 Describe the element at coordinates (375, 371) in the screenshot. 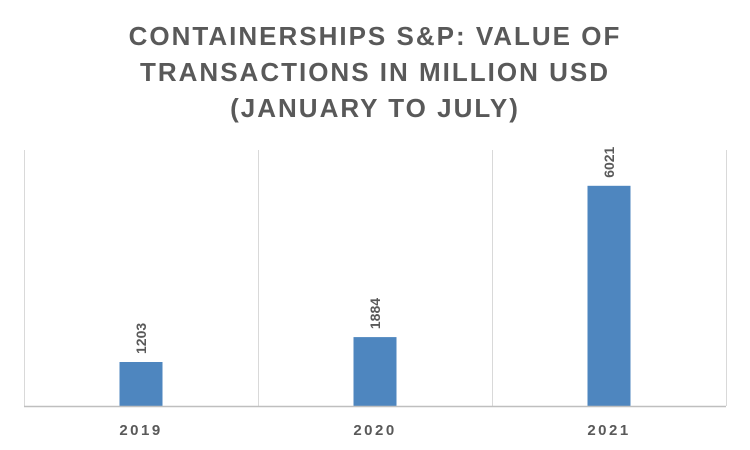

I see `bar-2020` at that location.